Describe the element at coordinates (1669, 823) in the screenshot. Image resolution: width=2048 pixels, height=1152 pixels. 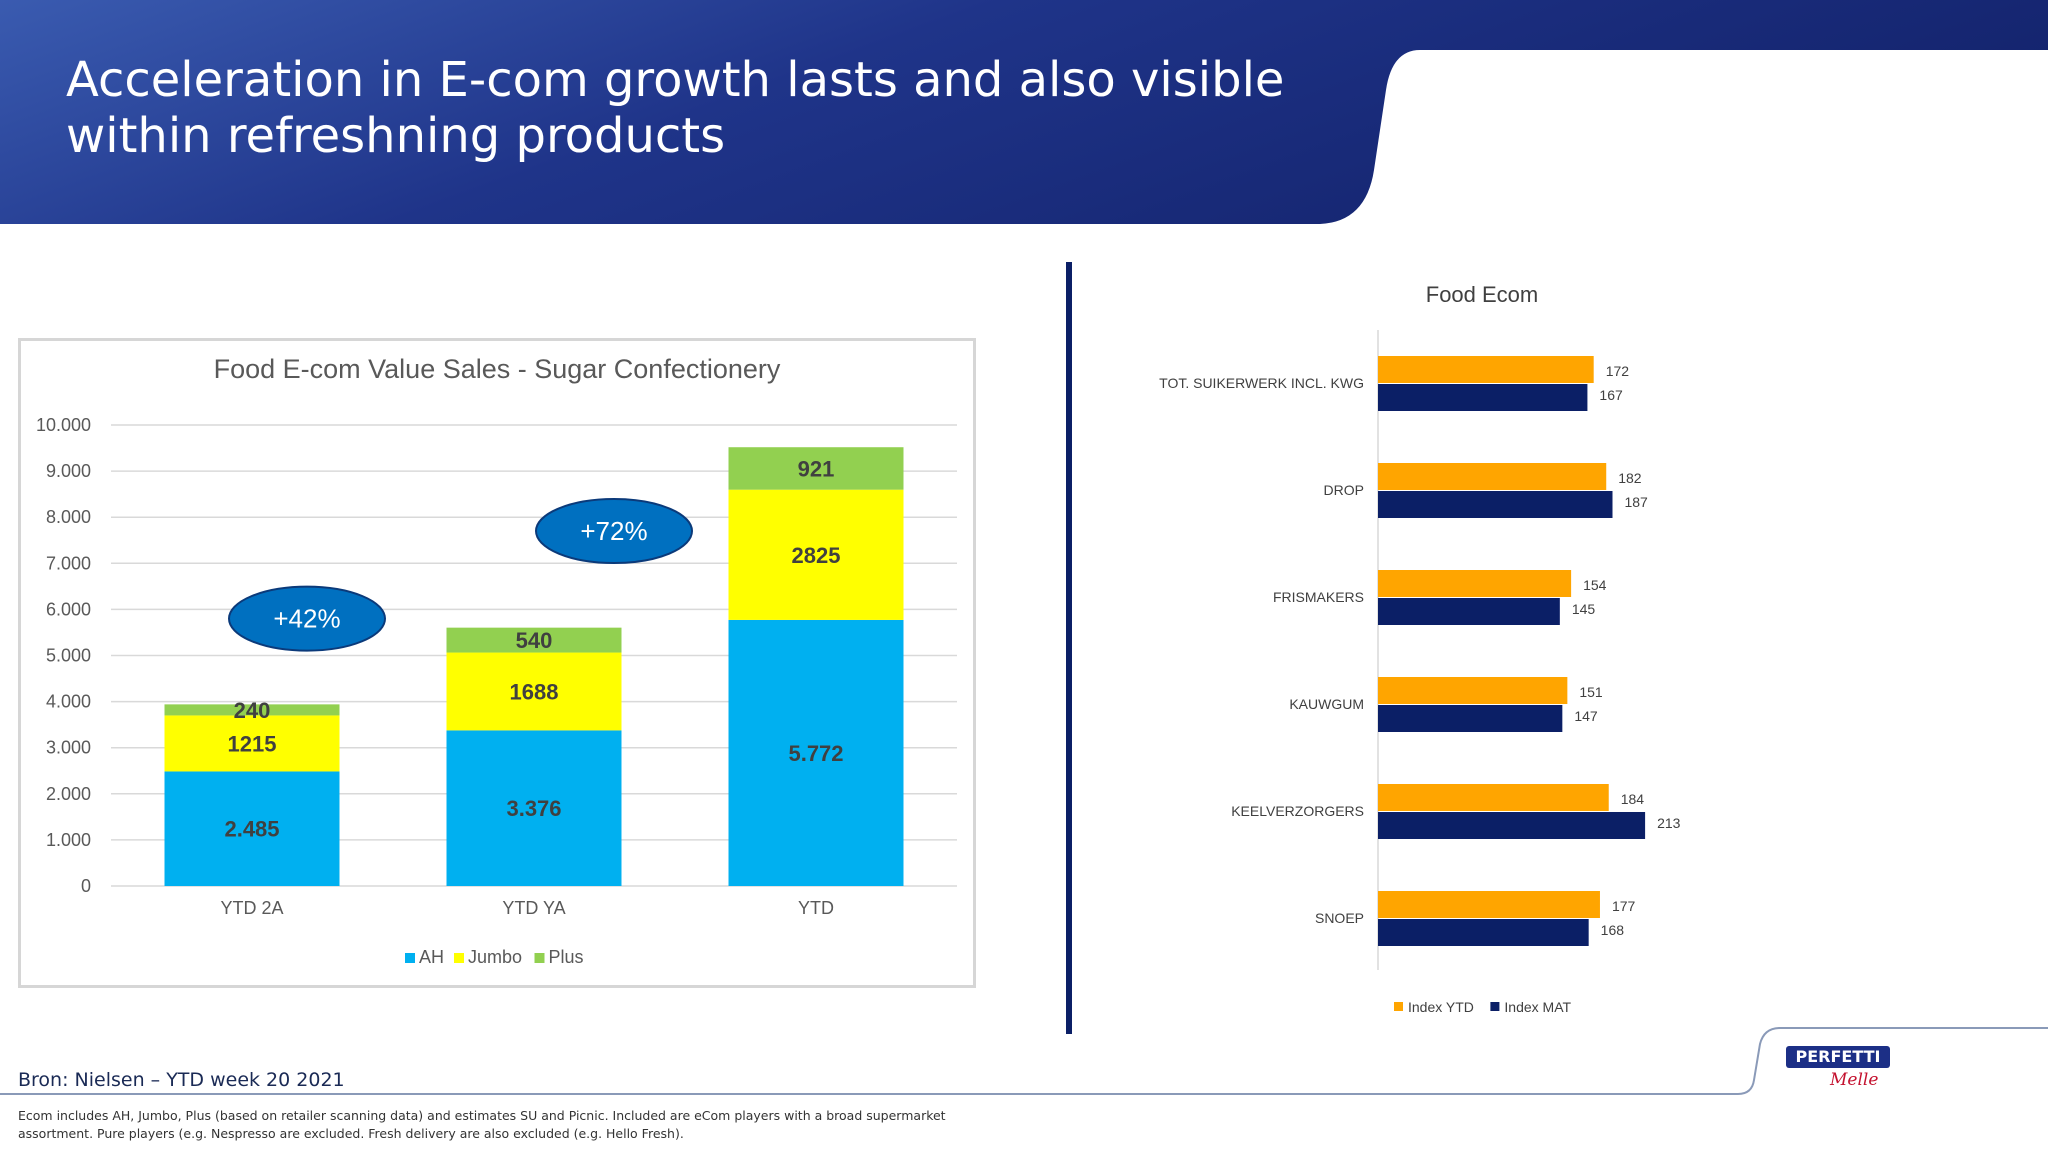
I see `data-label: 213` at that location.